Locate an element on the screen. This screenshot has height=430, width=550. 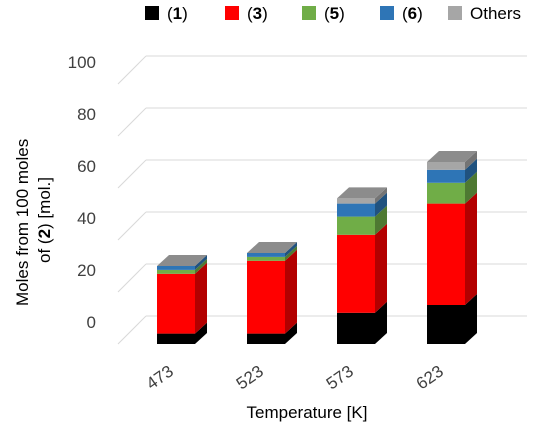
y-tick-label: 100 is located at coordinates (82, 62).